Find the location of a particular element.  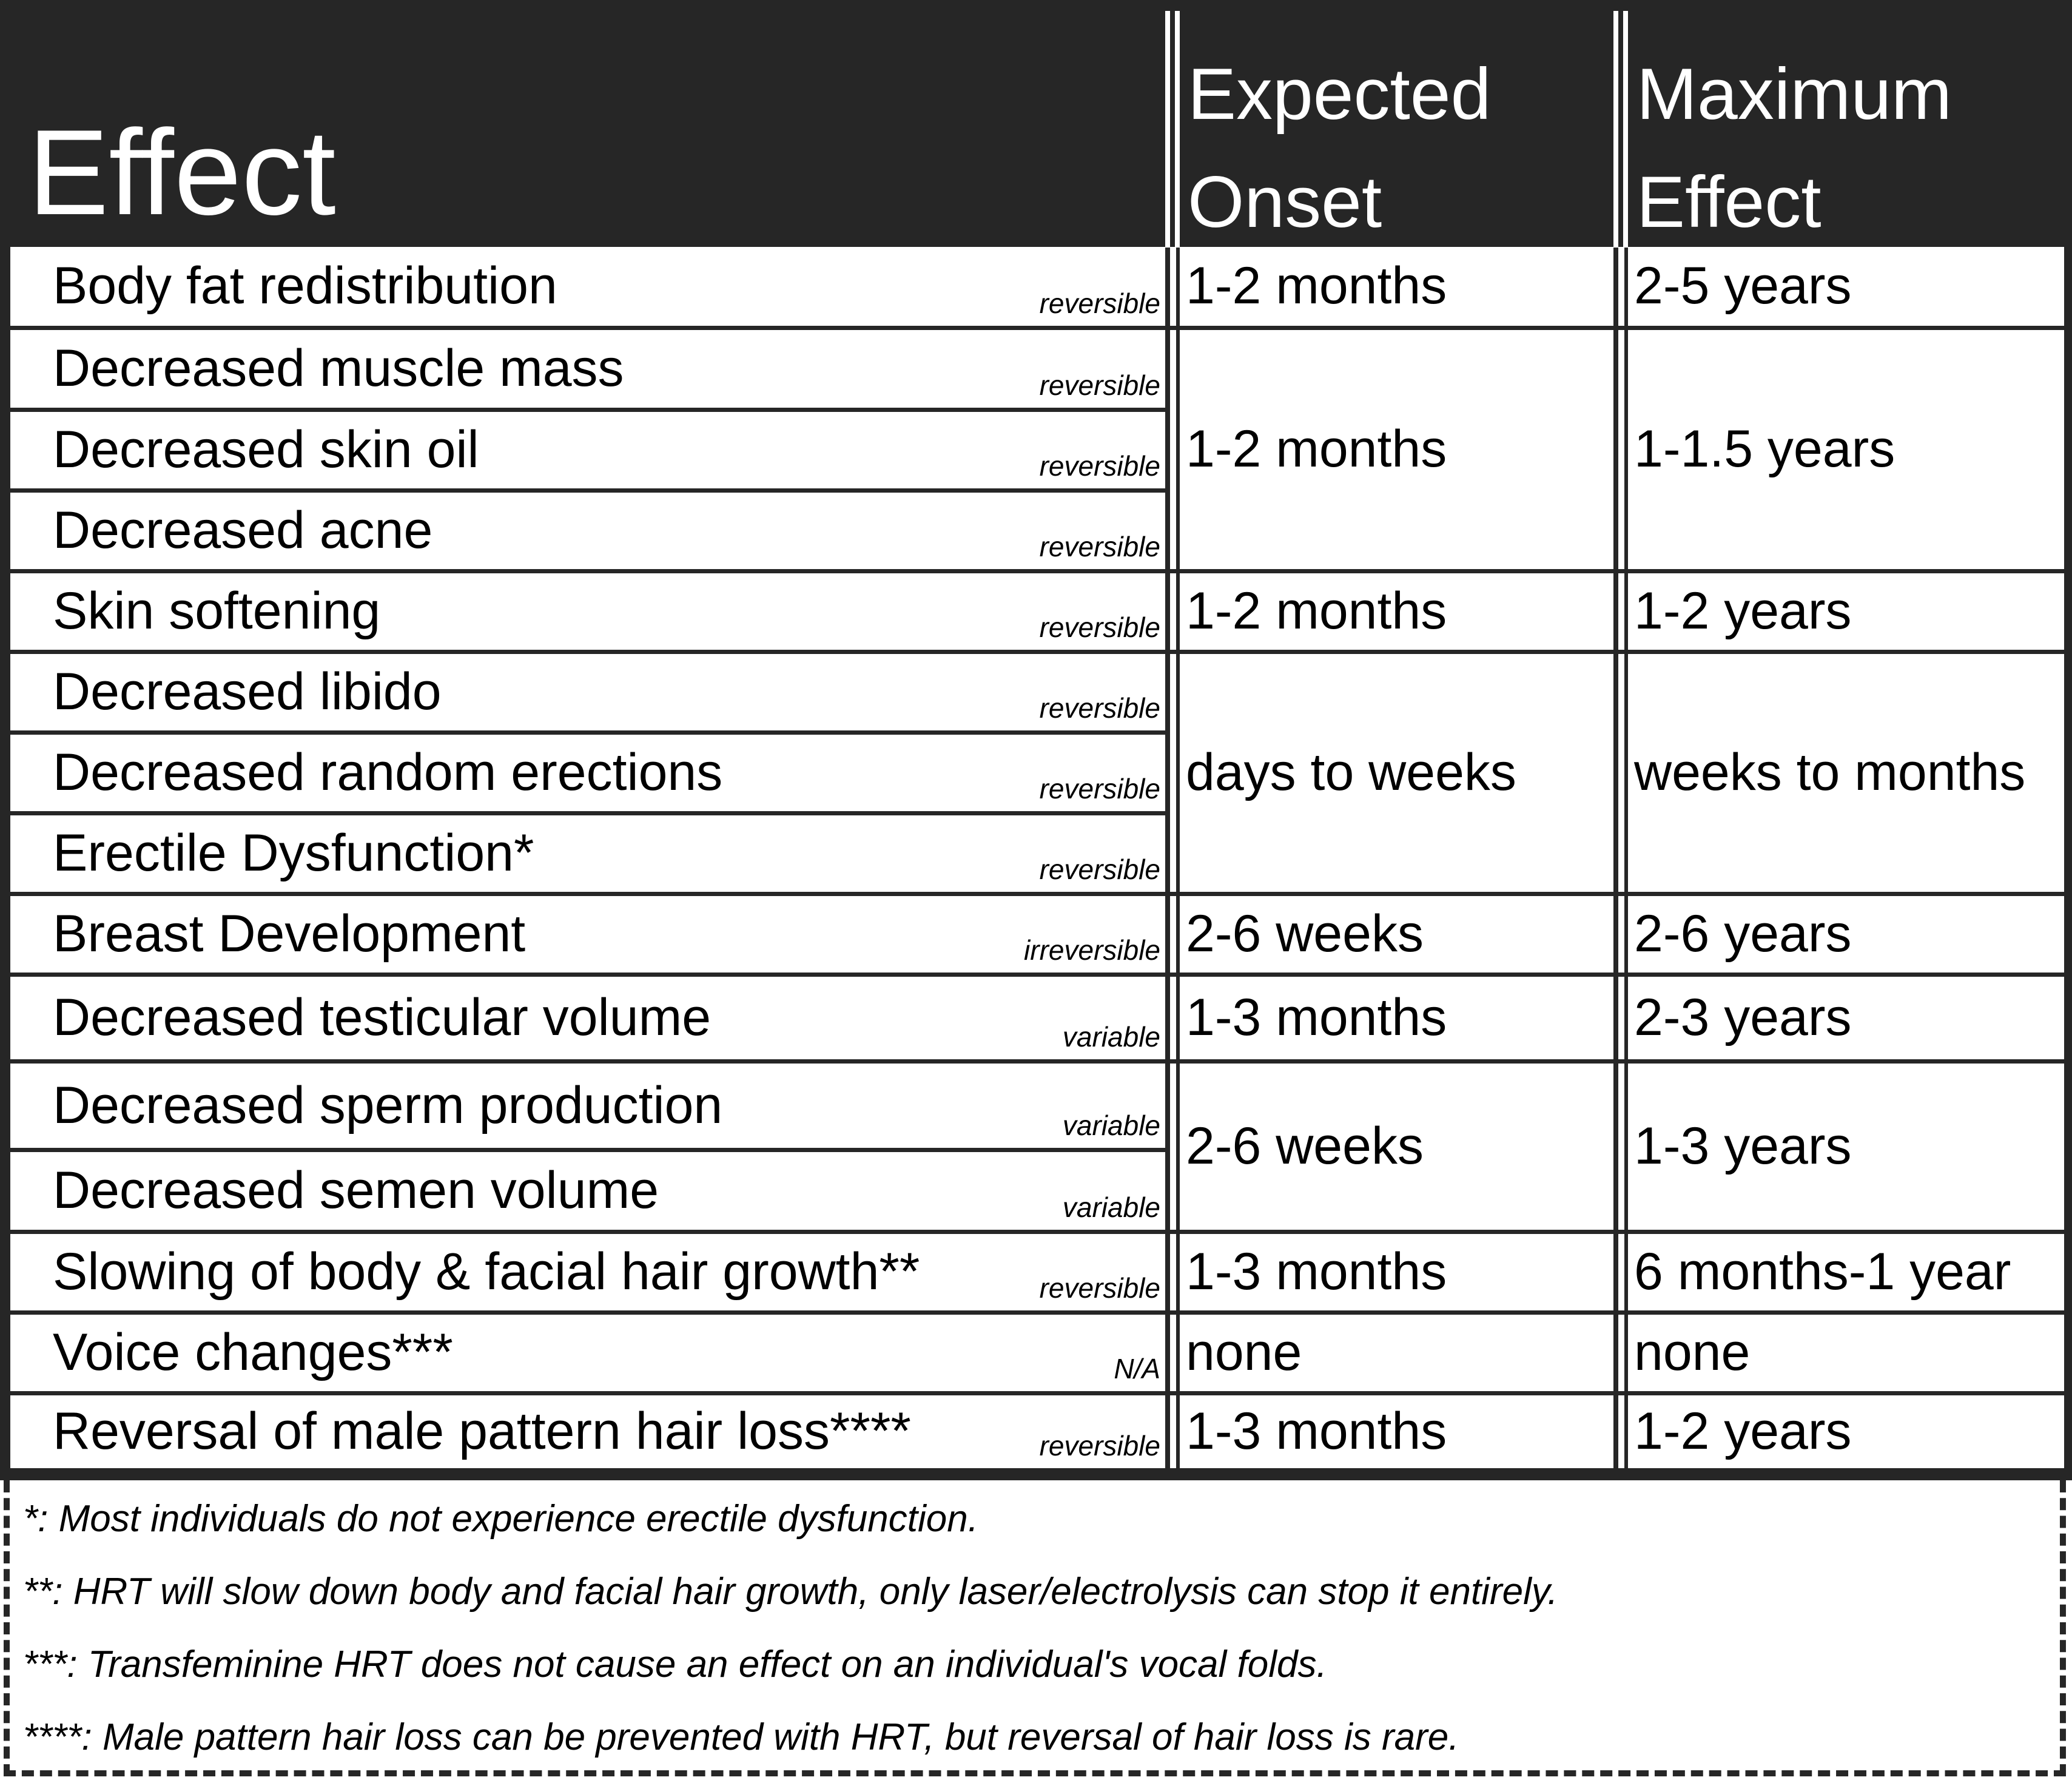

maximum-effect-cell: 2-3 years is located at coordinates (1846, 1017).